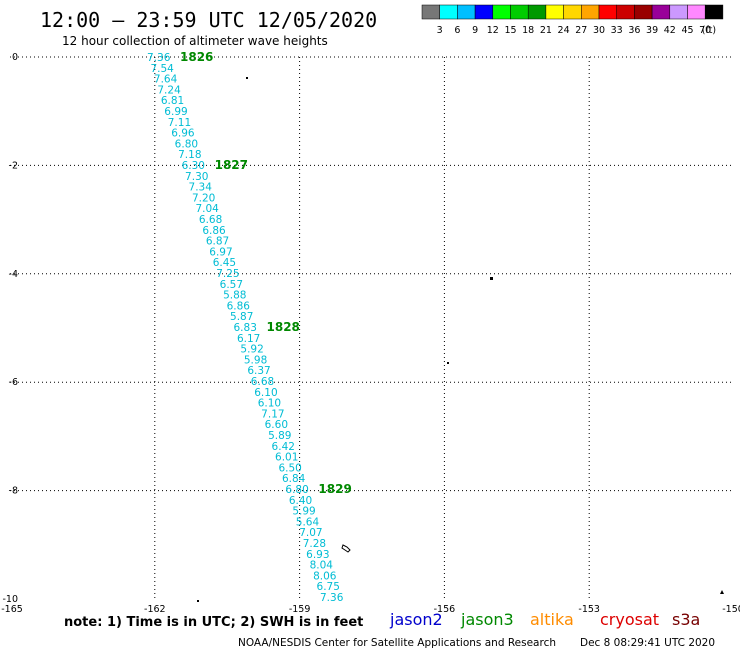 This screenshot has width=740, height=650. Describe the element at coordinates (245, 328) in the screenshot. I see `wave-height-label: 6.83` at that location.